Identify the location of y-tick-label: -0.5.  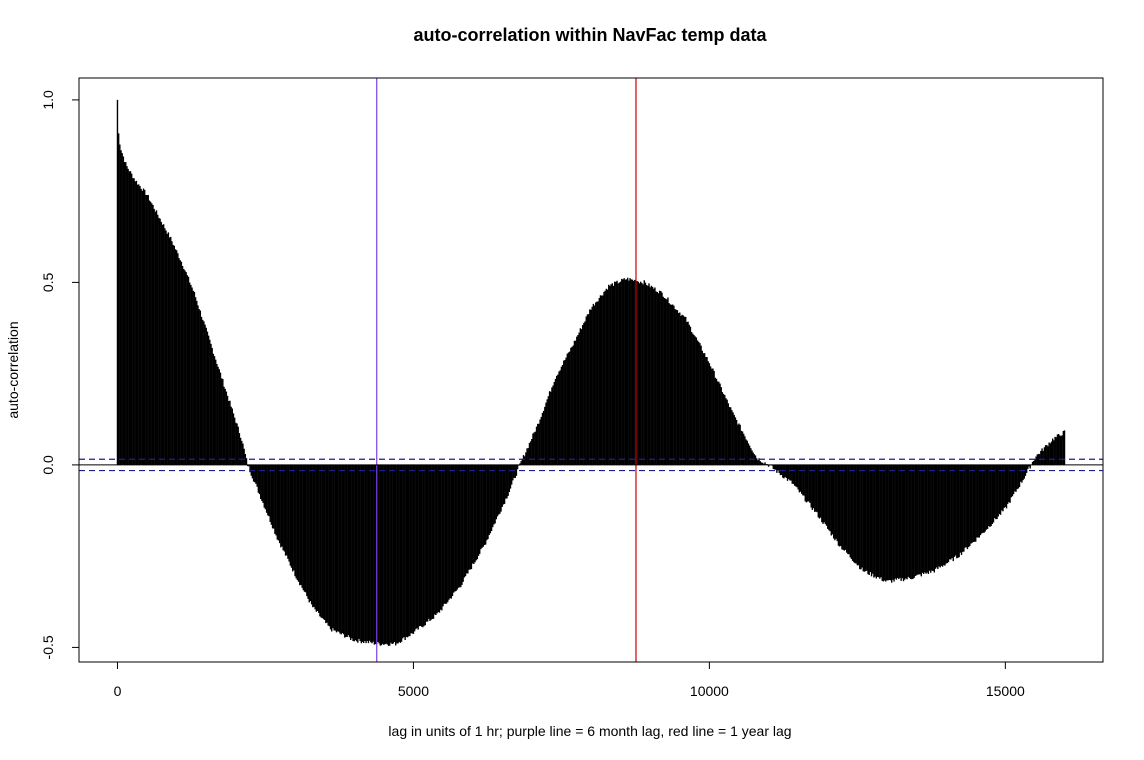
(48, 647).